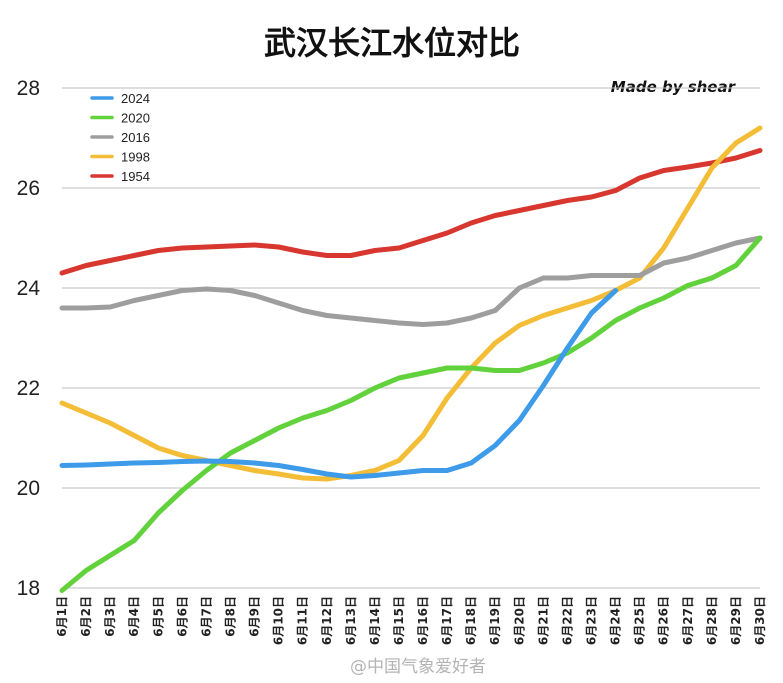  I want to click on legend: 2024 2020 2016 1998 1954, so click(120, 137).